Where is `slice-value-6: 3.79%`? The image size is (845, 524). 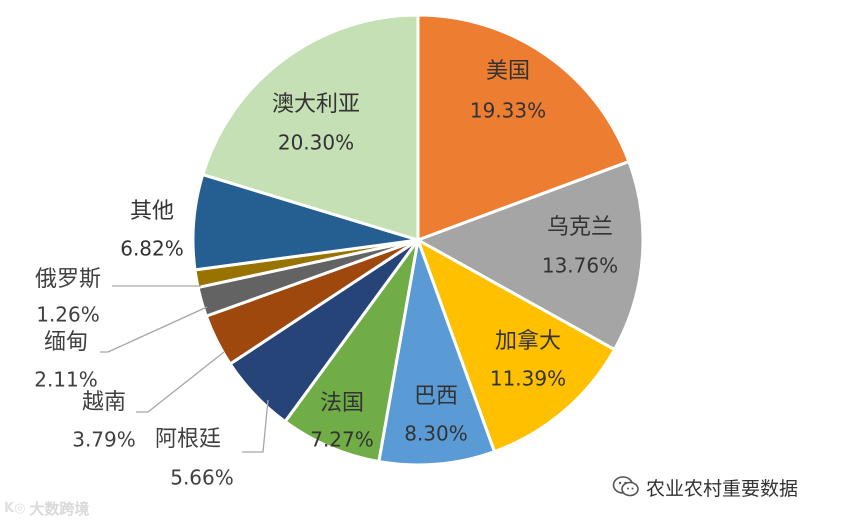
slice-value-6: 3.79% is located at coordinates (104, 440).